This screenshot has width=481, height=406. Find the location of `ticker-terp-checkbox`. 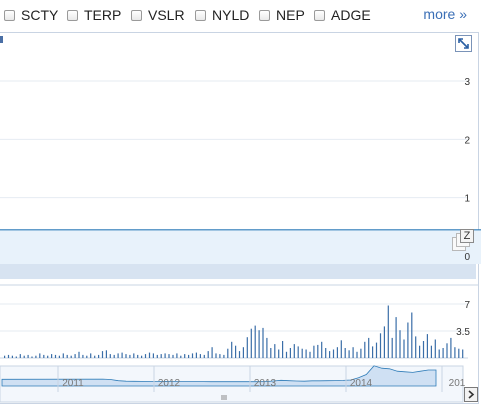

ticker-terp-checkbox is located at coordinates (72, 15).